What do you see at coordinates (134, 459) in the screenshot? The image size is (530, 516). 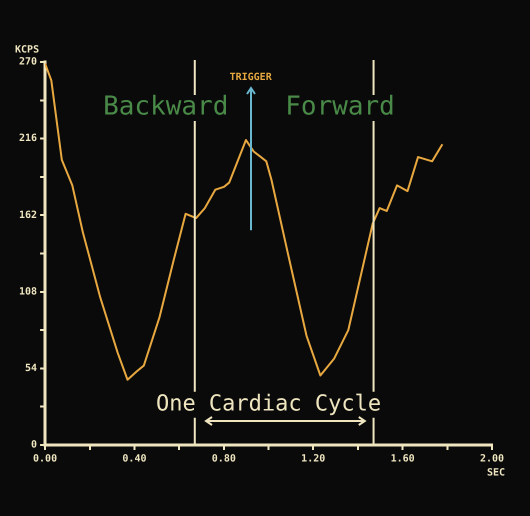 I see `x-tick-label: 0.40` at bounding box center [134, 459].